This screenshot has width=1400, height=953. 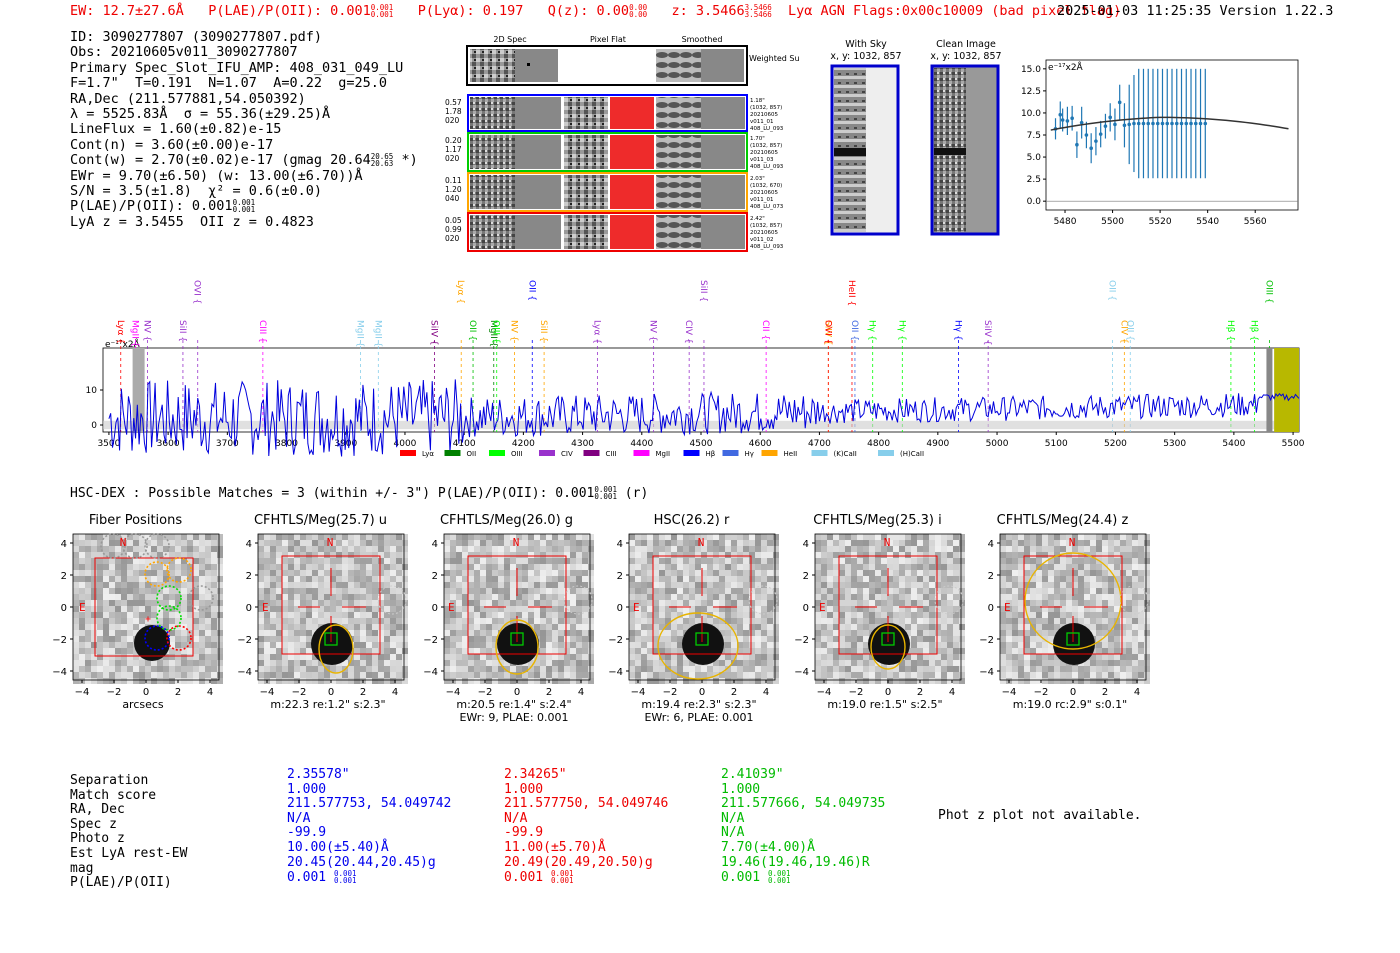 What do you see at coordinates (762, 240) in the screenshot?
I see `fiber-row-meta: v011_02` at bounding box center [762, 240].